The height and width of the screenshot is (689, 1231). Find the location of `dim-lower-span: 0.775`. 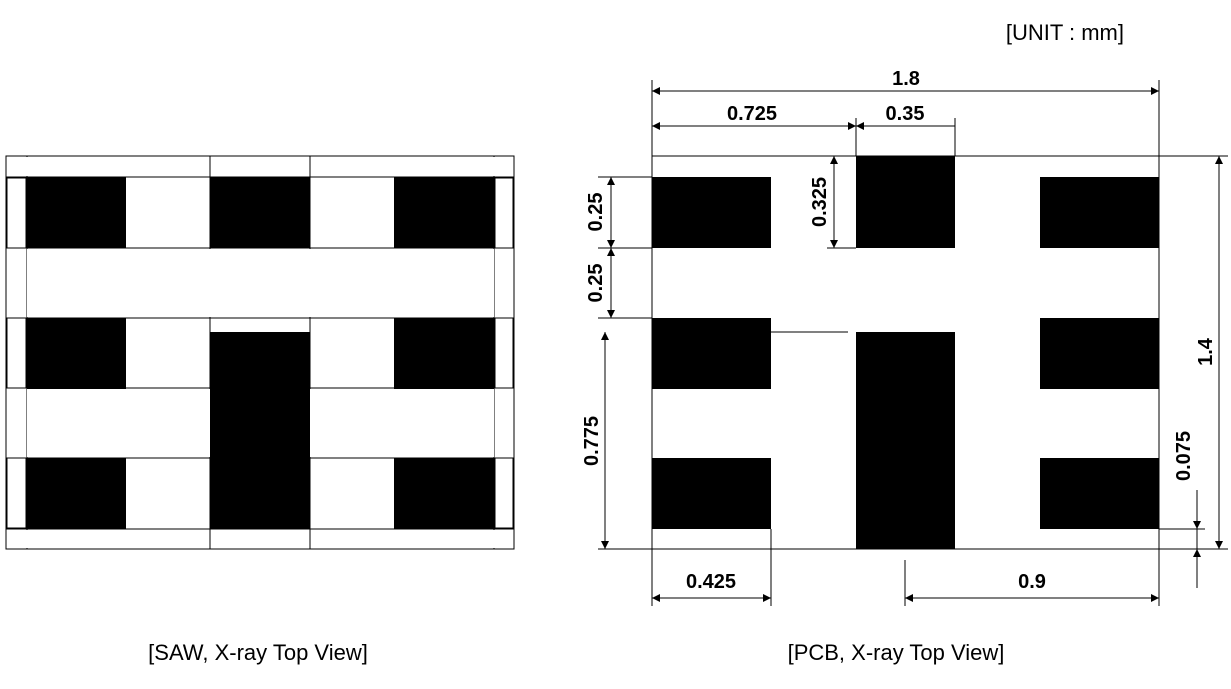

dim-lower-span: 0.775 is located at coordinates (592, 441).